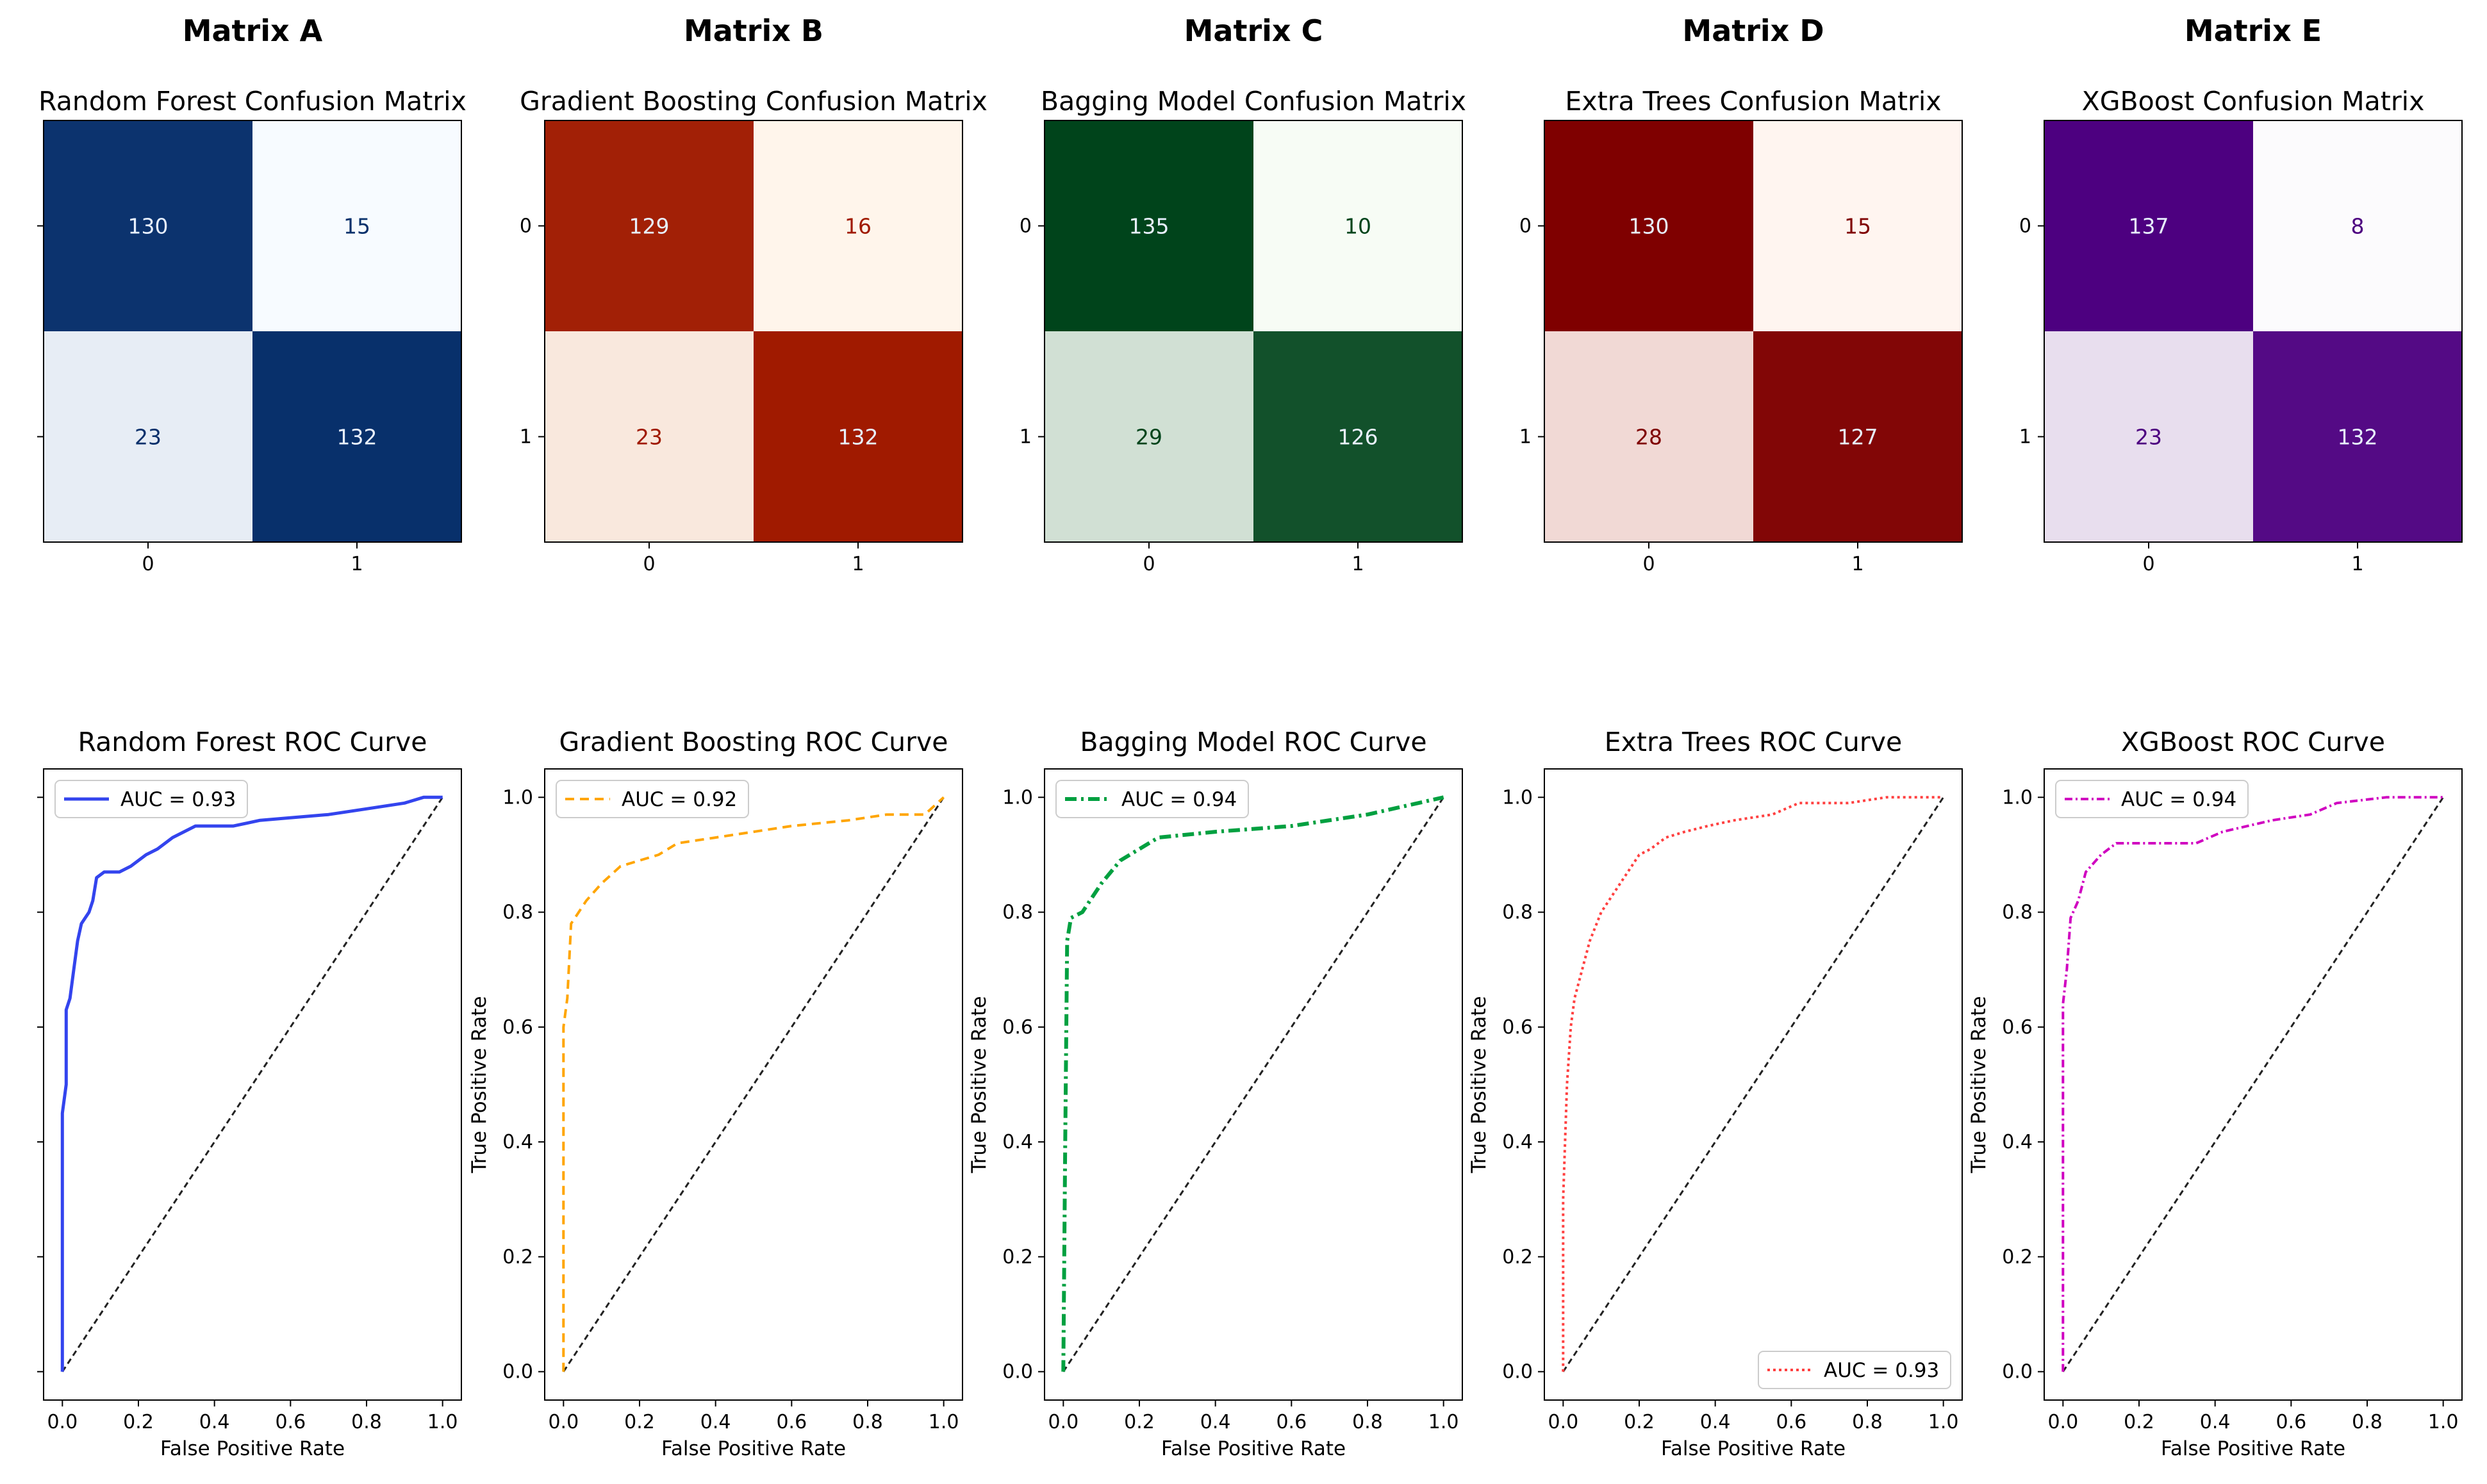 The height and width of the screenshot is (1484, 2487). What do you see at coordinates (859, 226) in the screenshot?
I see `cm-cell-value: 16` at bounding box center [859, 226].